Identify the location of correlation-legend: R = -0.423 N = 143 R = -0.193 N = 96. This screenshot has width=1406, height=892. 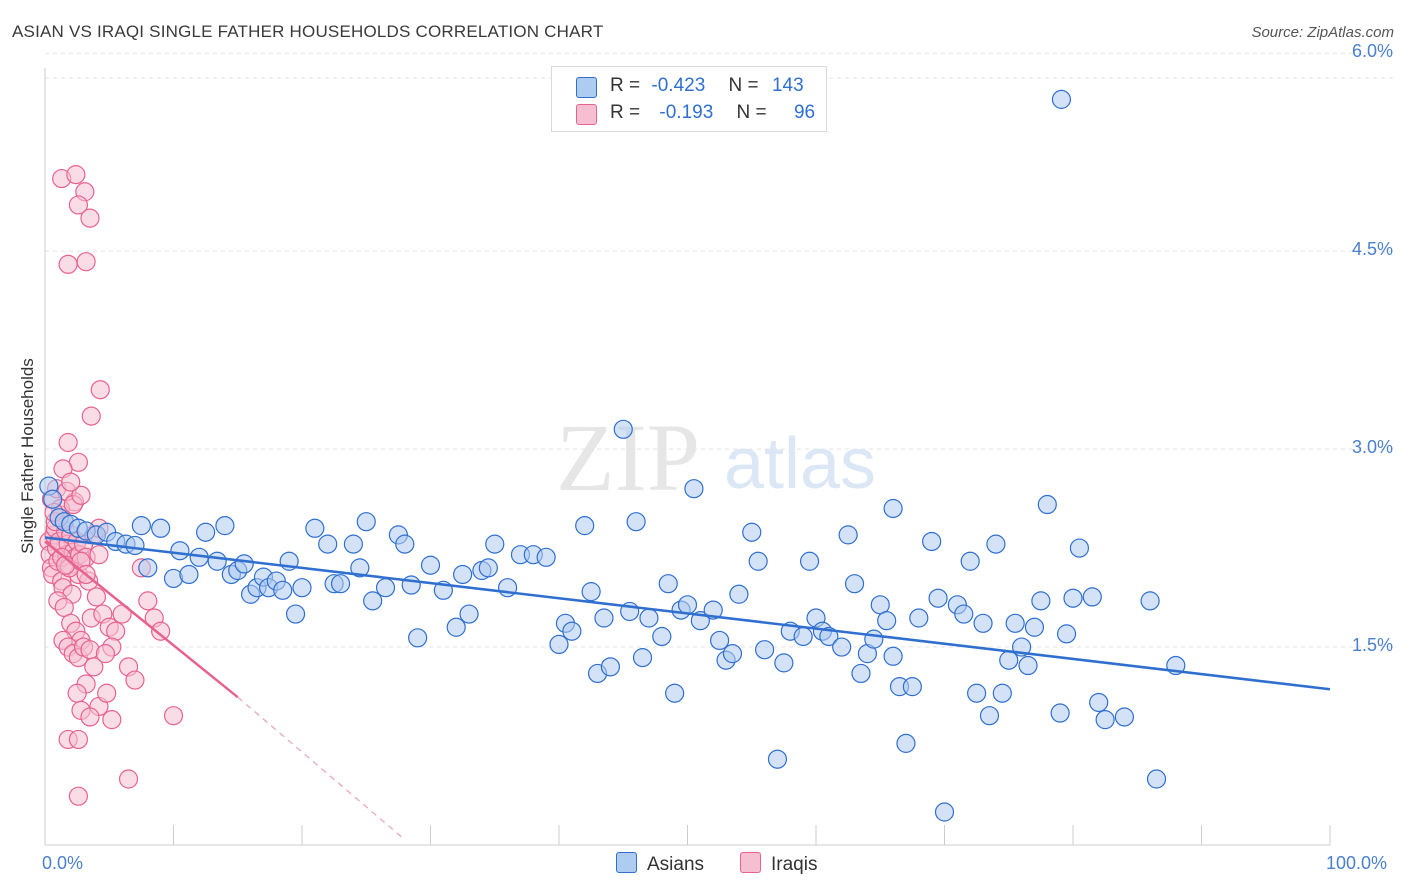
(689, 99).